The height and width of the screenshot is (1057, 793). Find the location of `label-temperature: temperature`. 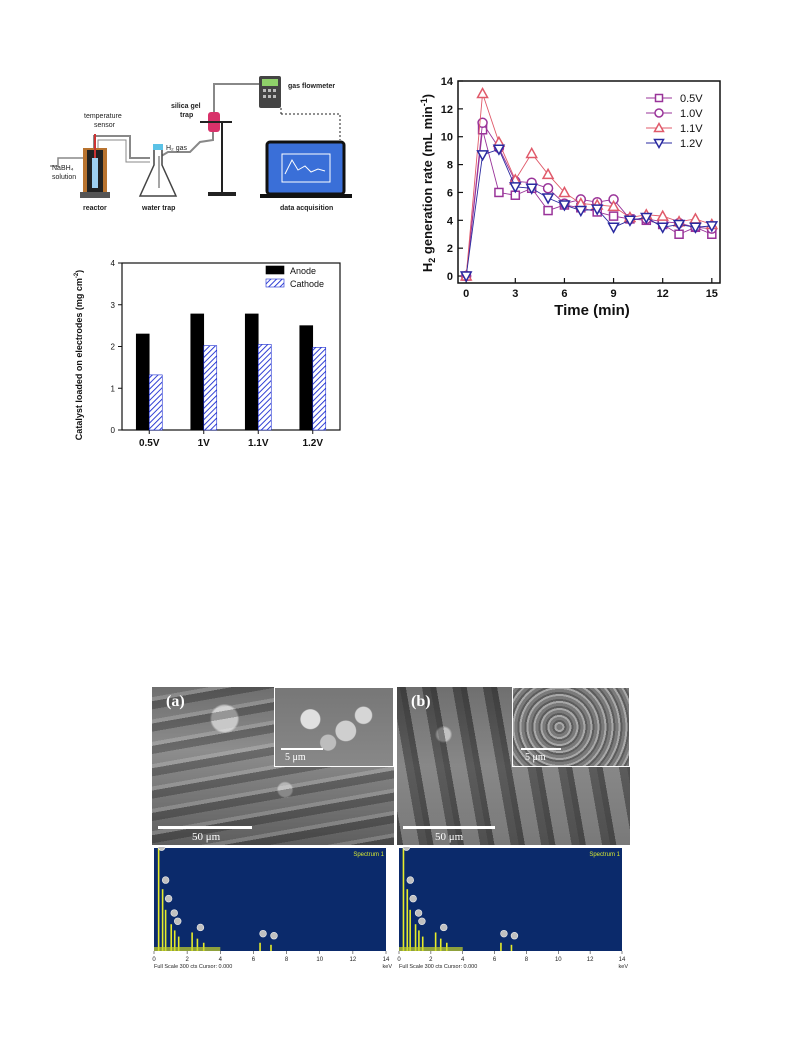

label-temperature: temperature is located at coordinates (103, 116).